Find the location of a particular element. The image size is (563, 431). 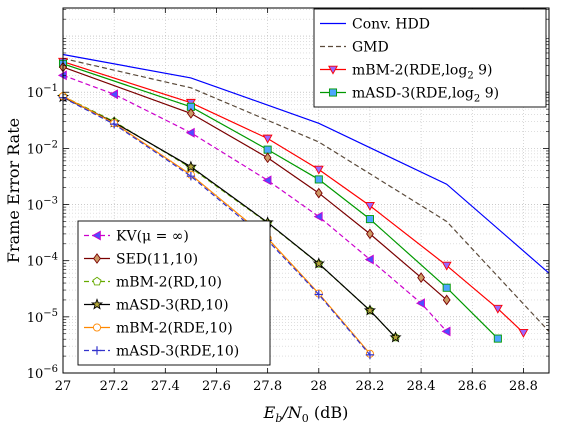

x-tick-label: 28.6 is located at coordinates (472, 386).